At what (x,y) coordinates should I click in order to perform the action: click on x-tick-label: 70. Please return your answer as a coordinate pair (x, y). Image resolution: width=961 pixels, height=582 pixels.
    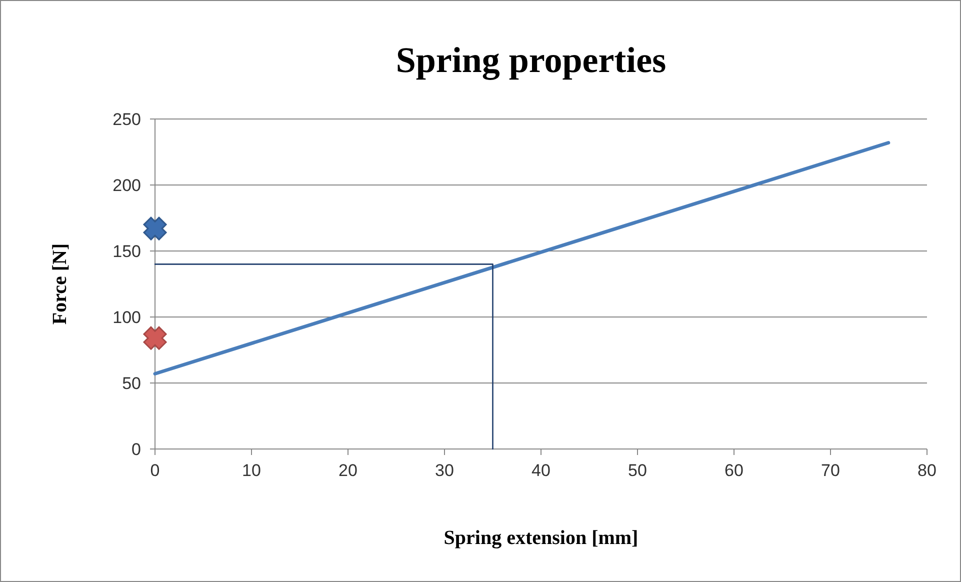
    Looking at the image, I should click on (830, 470).